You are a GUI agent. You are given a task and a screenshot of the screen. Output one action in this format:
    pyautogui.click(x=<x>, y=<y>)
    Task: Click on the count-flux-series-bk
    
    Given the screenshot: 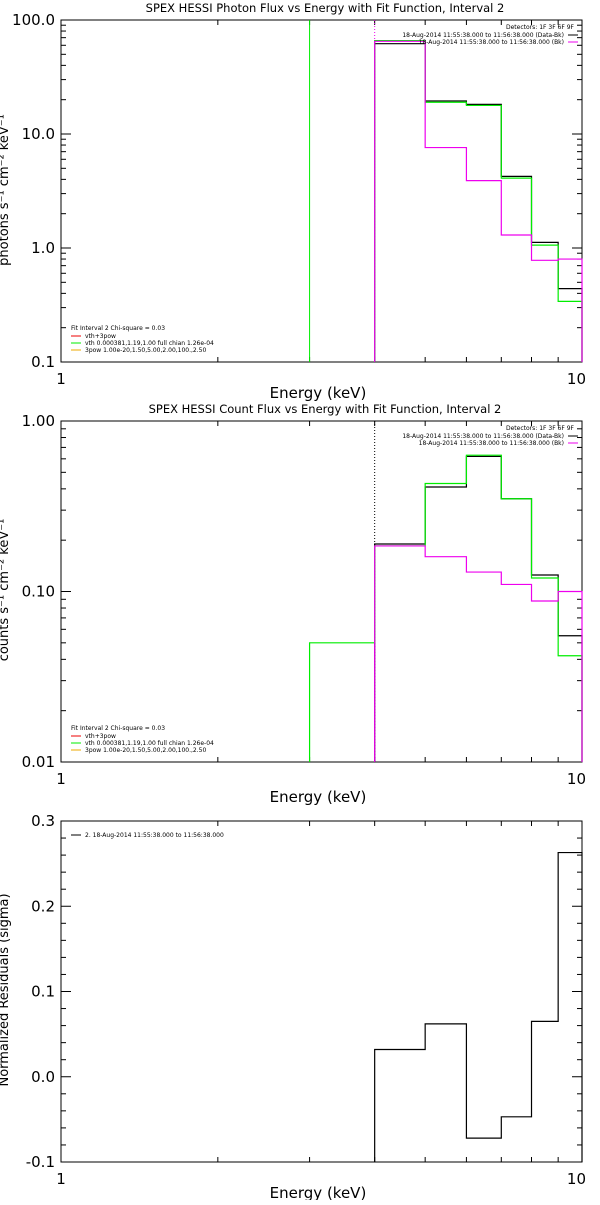 What is the action you would take?
    pyautogui.click(x=478, y=653)
    